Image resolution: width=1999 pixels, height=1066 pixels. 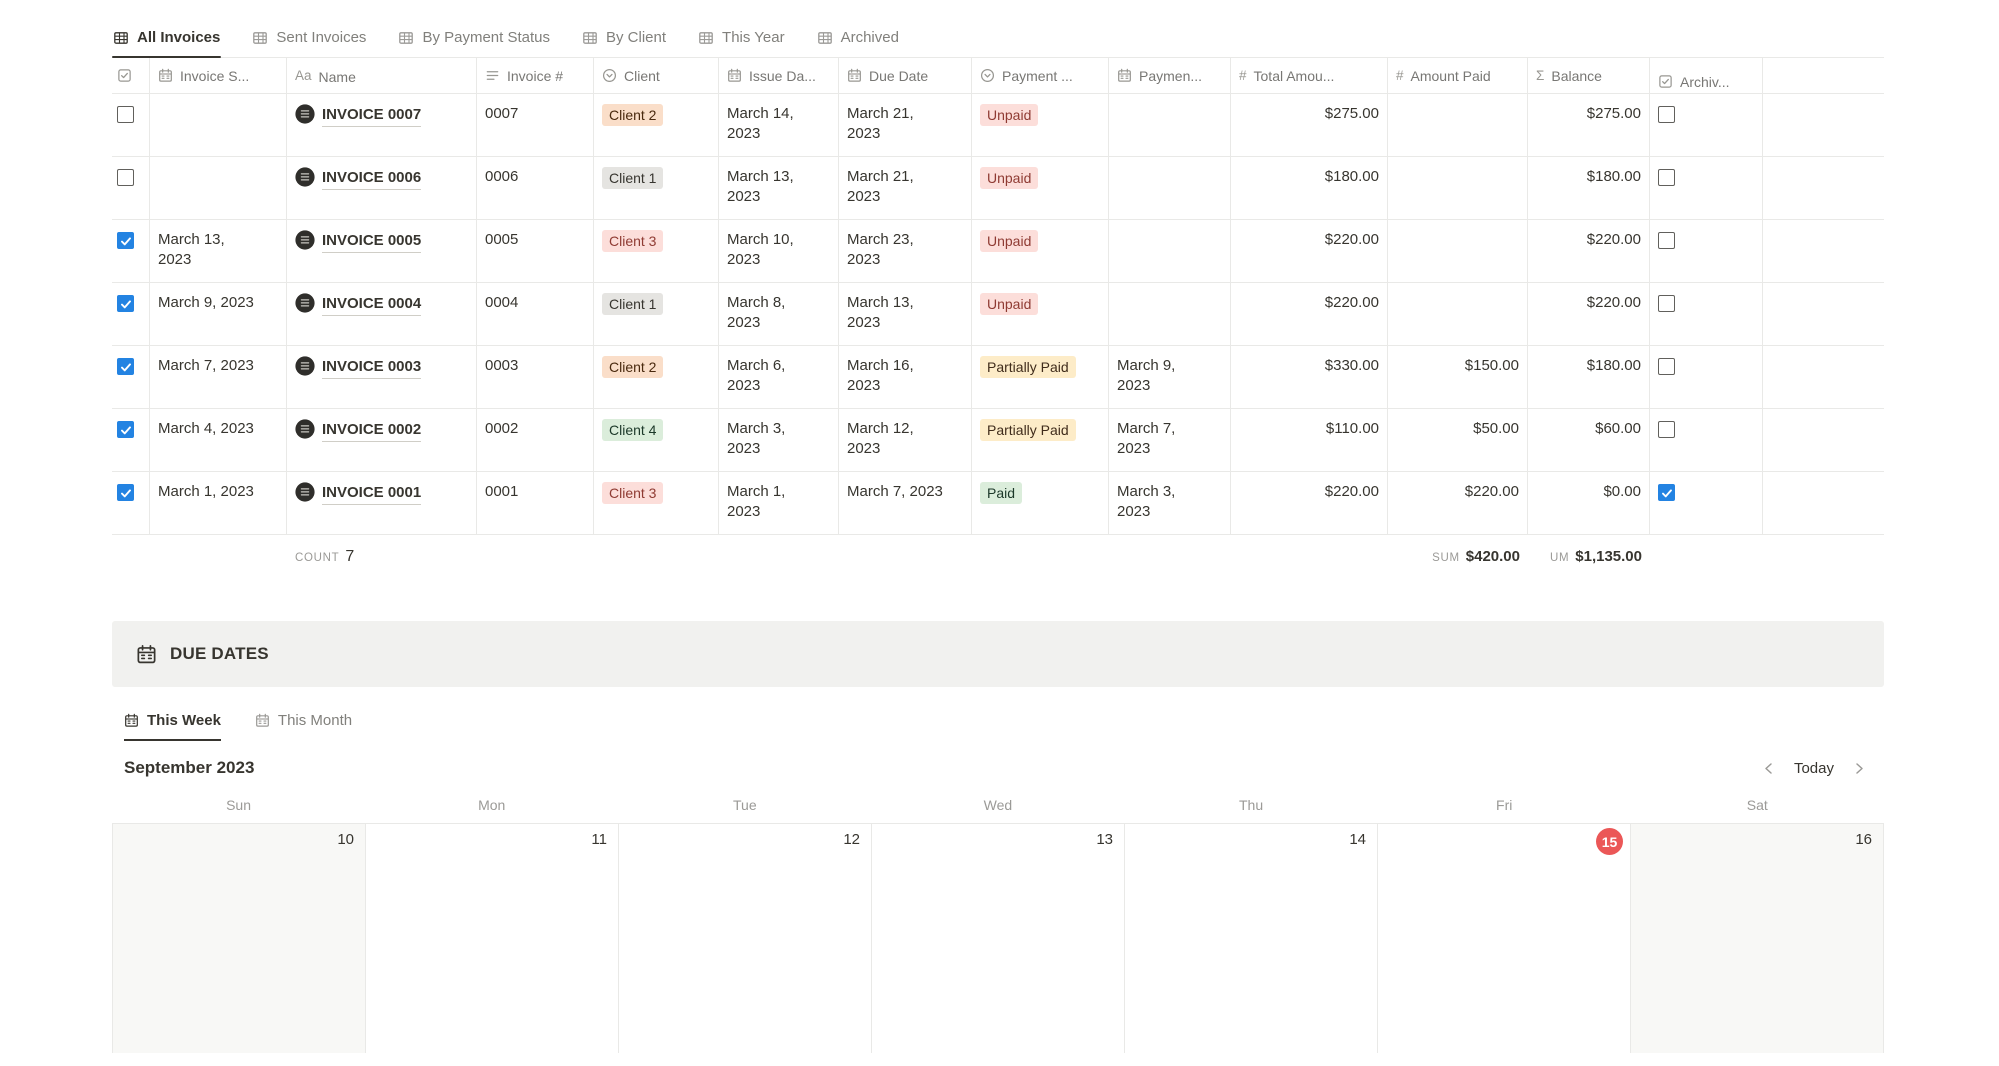 I want to click on invoice-name-cell: INVOICE 0001, so click(x=382, y=503).